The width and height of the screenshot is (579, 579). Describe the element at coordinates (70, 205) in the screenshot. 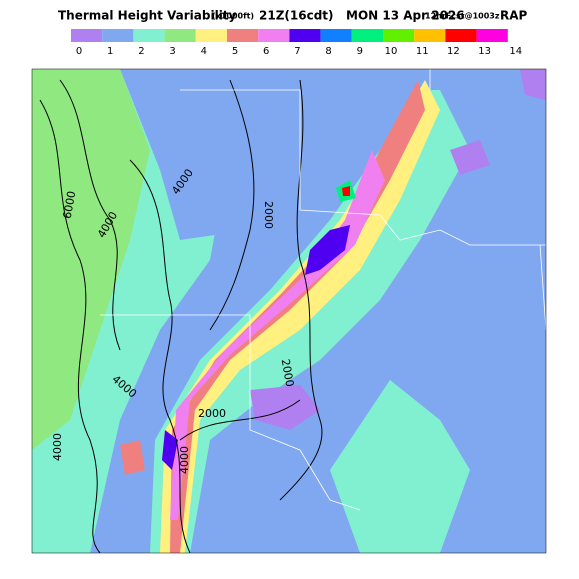

I see `contour-label: 6000` at that location.